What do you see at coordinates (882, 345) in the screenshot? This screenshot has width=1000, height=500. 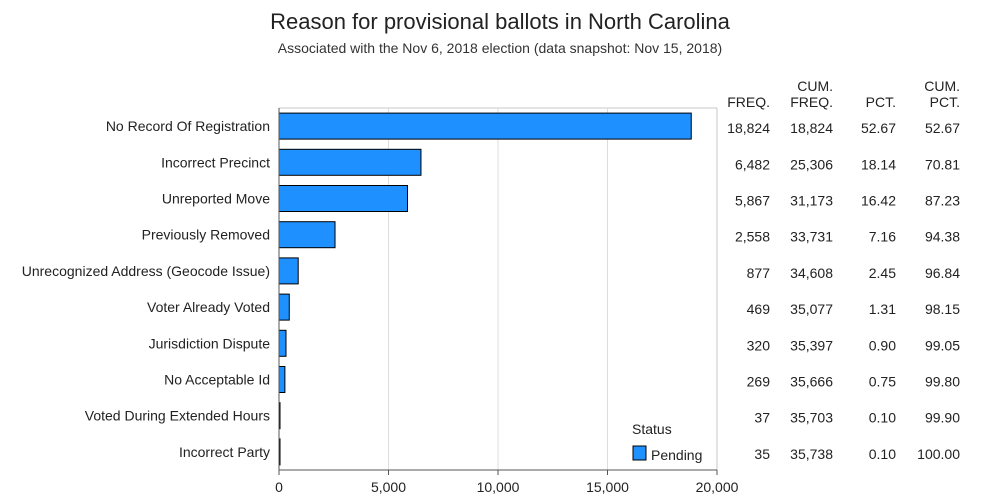 I see `table-cell: 0.90` at bounding box center [882, 345].